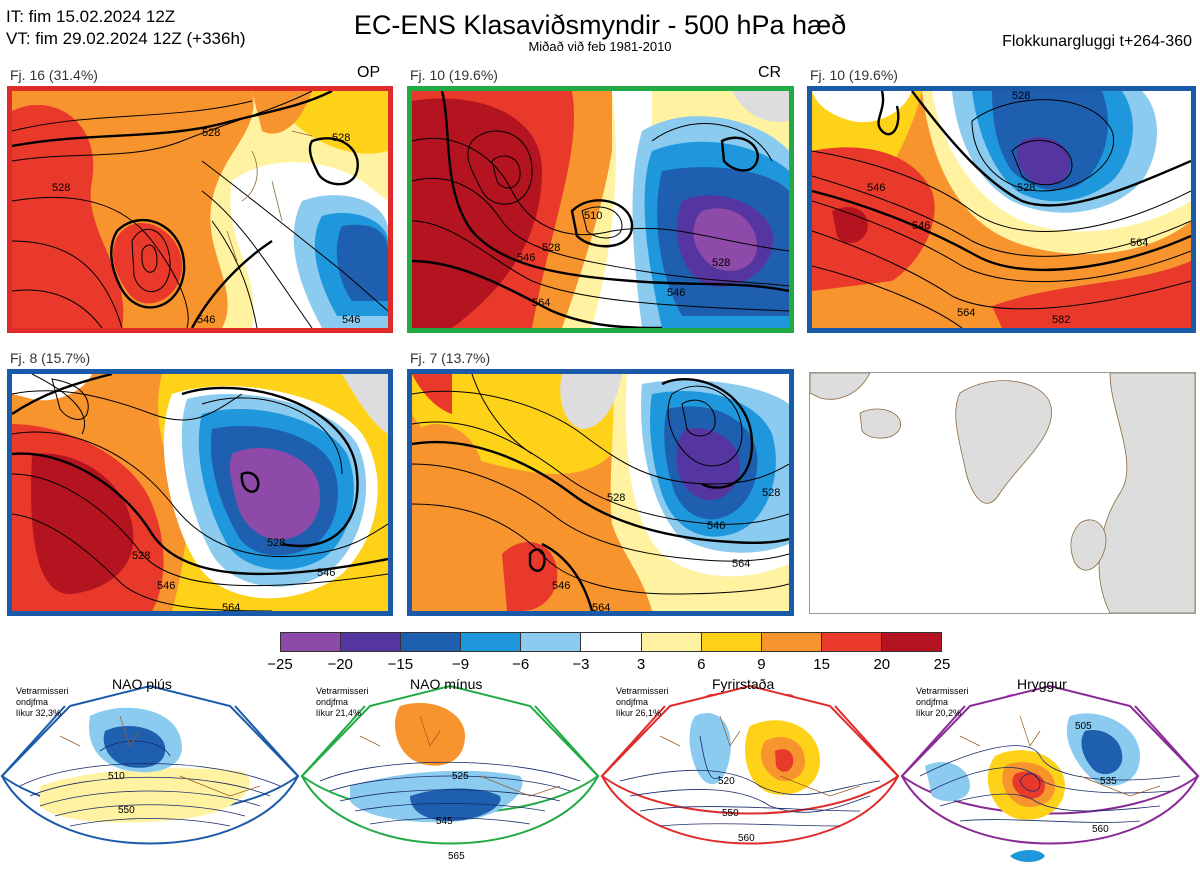 This screenshot has height=876, width=1200. What do you see at coordinates (641, 664) in the screenshot?
I see `colorbar-tick-label: 3` at bounding box center [641, 664].